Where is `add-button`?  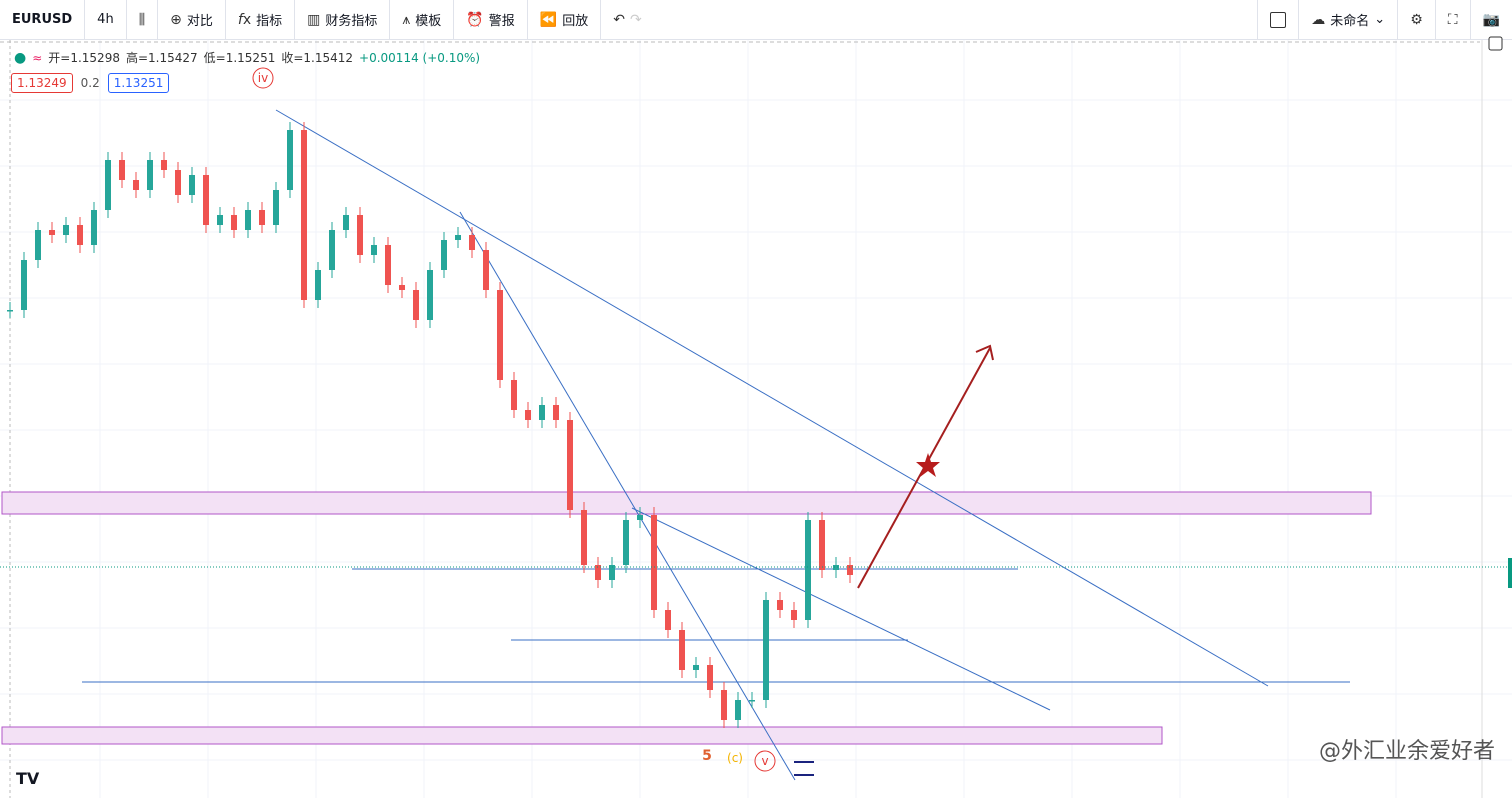
add-button is located at coordinates (1495, 43).